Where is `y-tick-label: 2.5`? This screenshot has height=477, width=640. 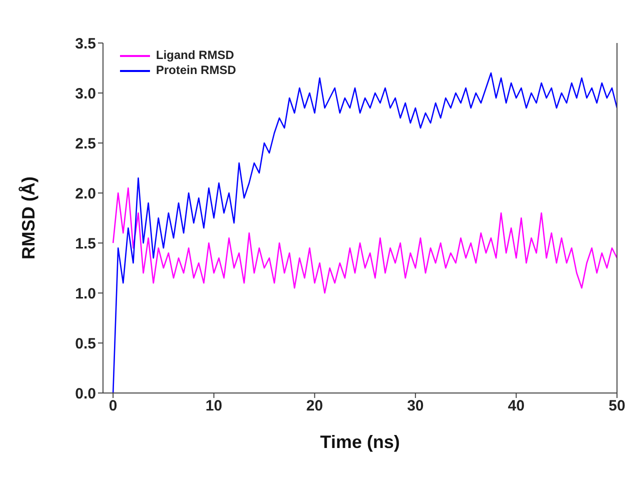 y-tick-label: 2.5 is located at coordinates (85, 143).